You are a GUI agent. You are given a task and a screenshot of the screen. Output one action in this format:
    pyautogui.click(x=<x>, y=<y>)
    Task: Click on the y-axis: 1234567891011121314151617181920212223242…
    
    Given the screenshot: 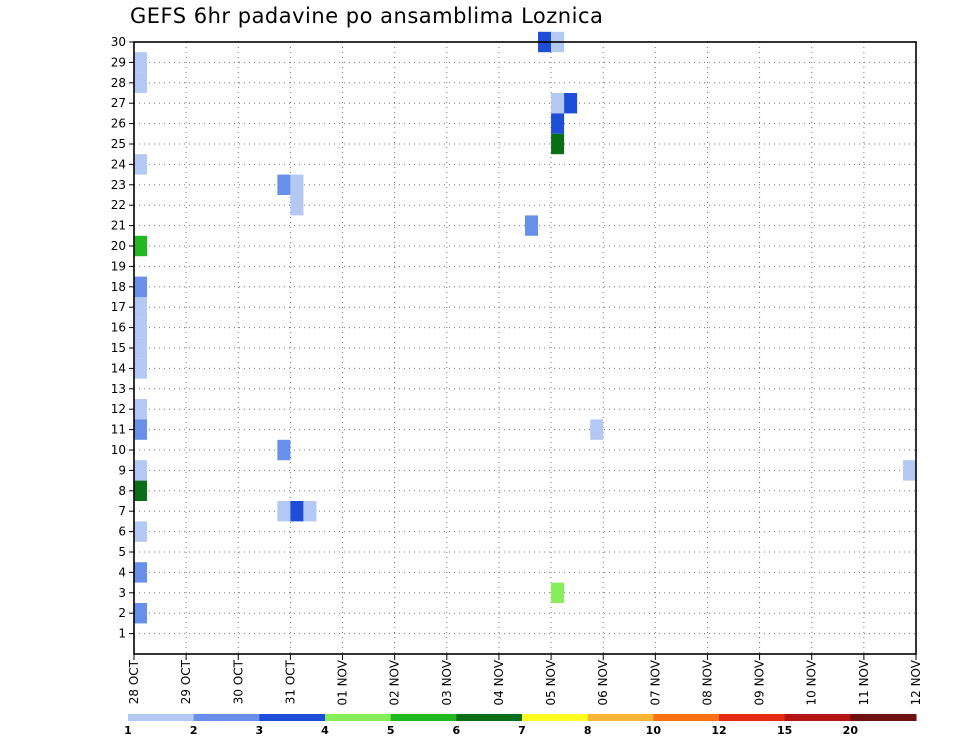 What is the action you would take?
    pyautogui.click(x=122, y=338)
    